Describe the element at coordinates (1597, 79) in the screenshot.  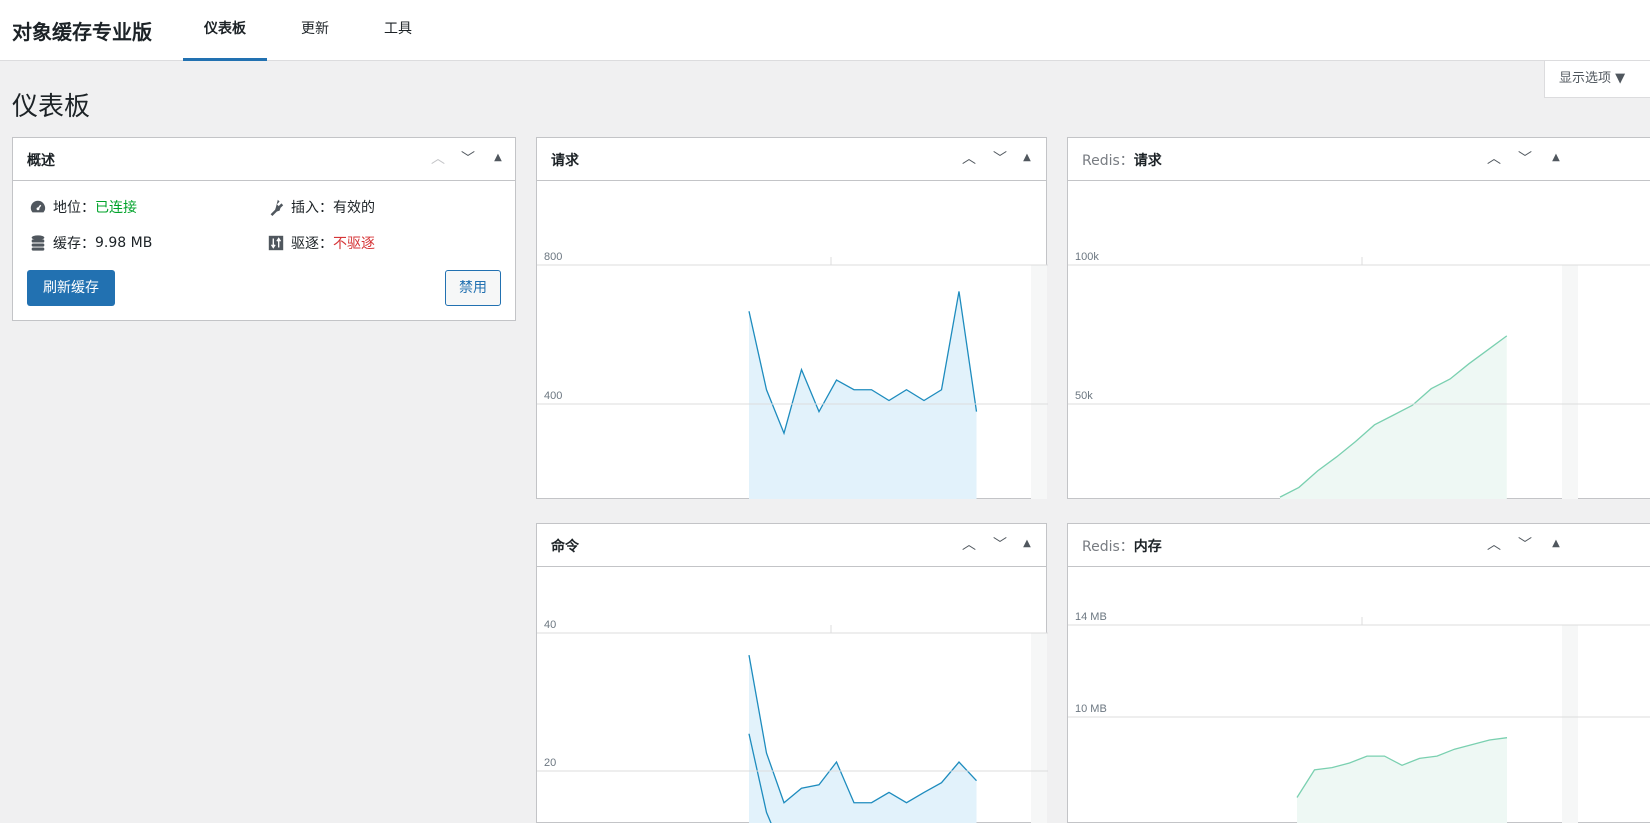
I see `screen-options-button: 显示选项 ▼` at that location.